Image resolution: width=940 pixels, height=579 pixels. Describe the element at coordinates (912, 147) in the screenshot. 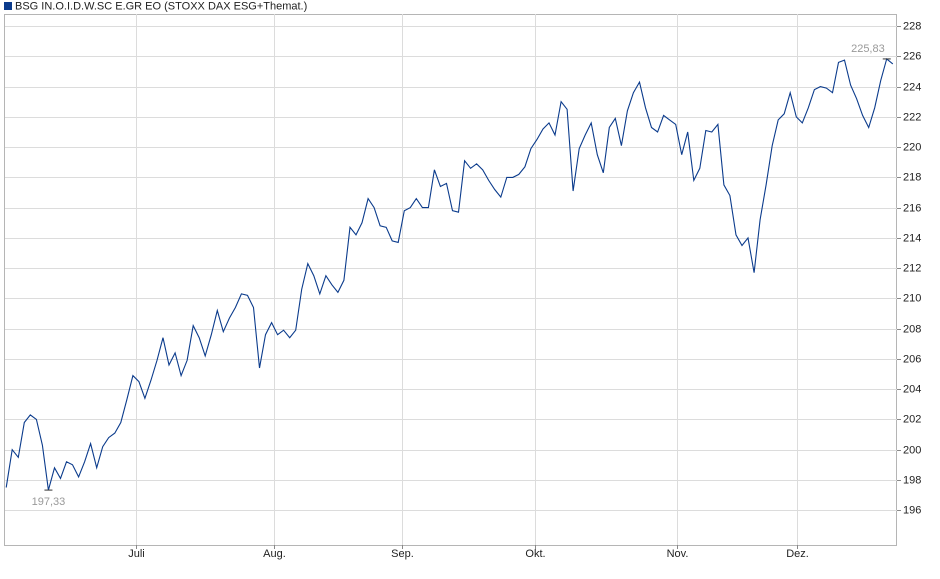

I see `y-tick-label: 220` at that location.